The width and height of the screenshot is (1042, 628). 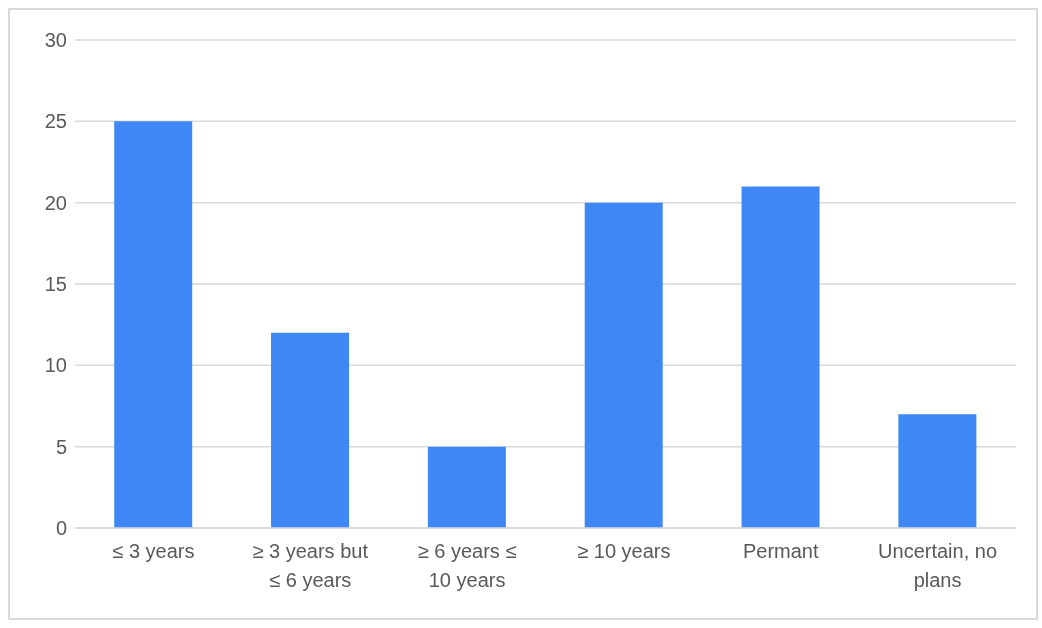 What do you see at coordinates (938, 565) in the screenshot?
I see `x-tick-label: Uncertain, no plans` at bounding box center [938, 565].